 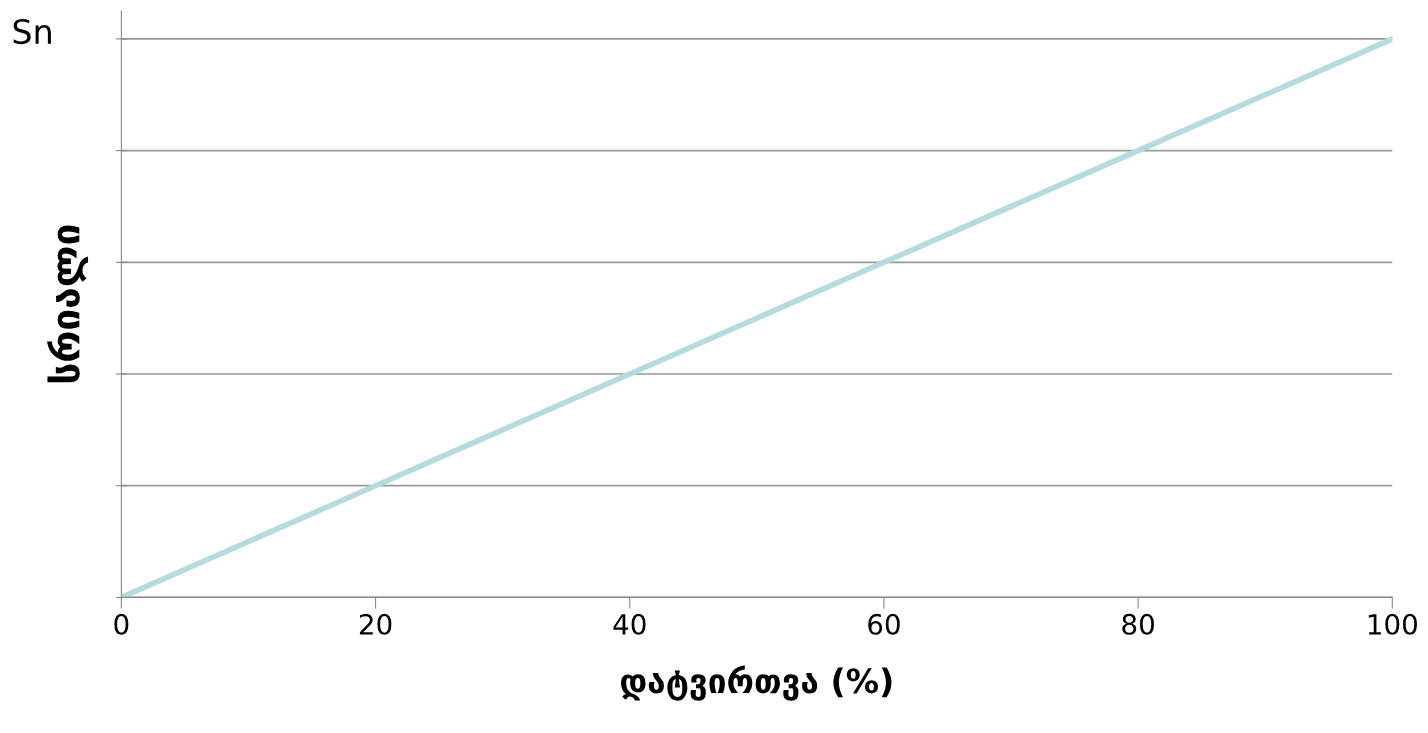 I want to click on text: Sn, so click(x=32, y=31).